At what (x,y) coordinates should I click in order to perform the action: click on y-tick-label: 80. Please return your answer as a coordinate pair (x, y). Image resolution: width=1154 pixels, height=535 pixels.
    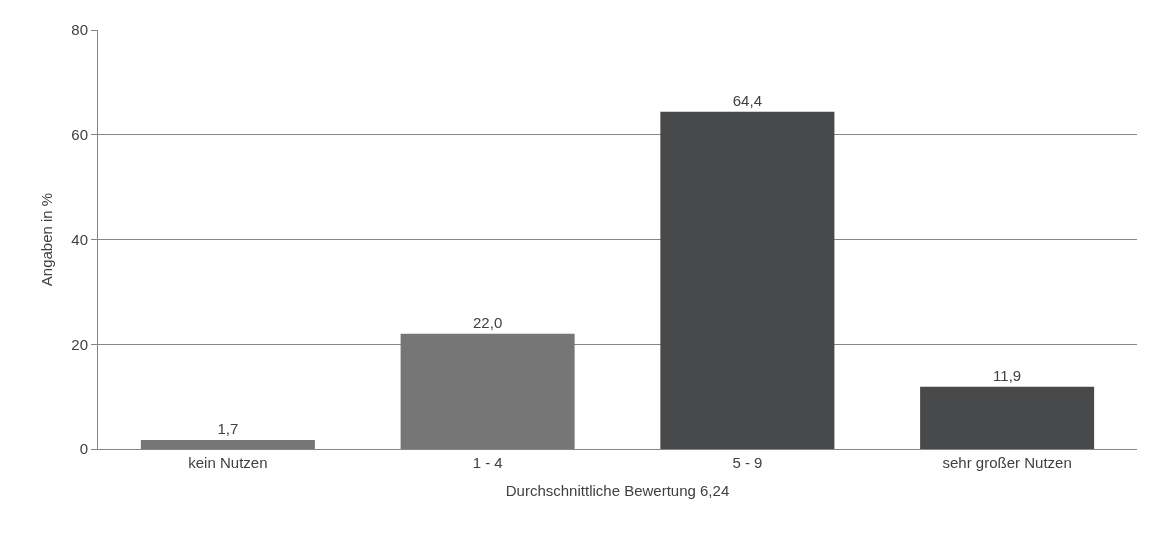
    Looking at the image, I should click on (79, 30).